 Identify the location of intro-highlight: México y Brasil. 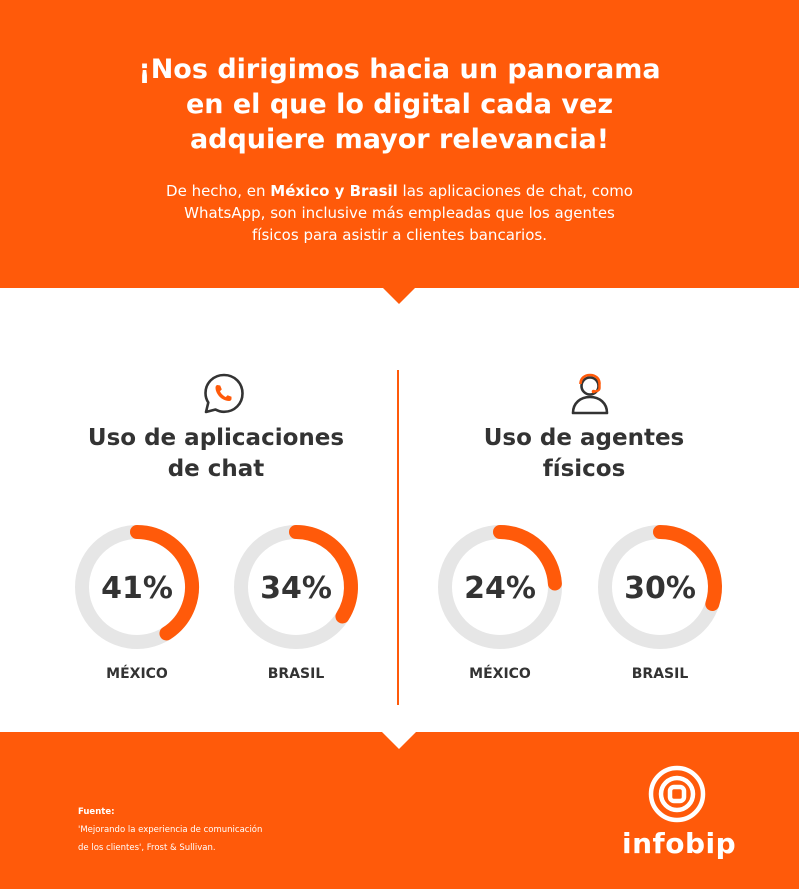
(334, 191).